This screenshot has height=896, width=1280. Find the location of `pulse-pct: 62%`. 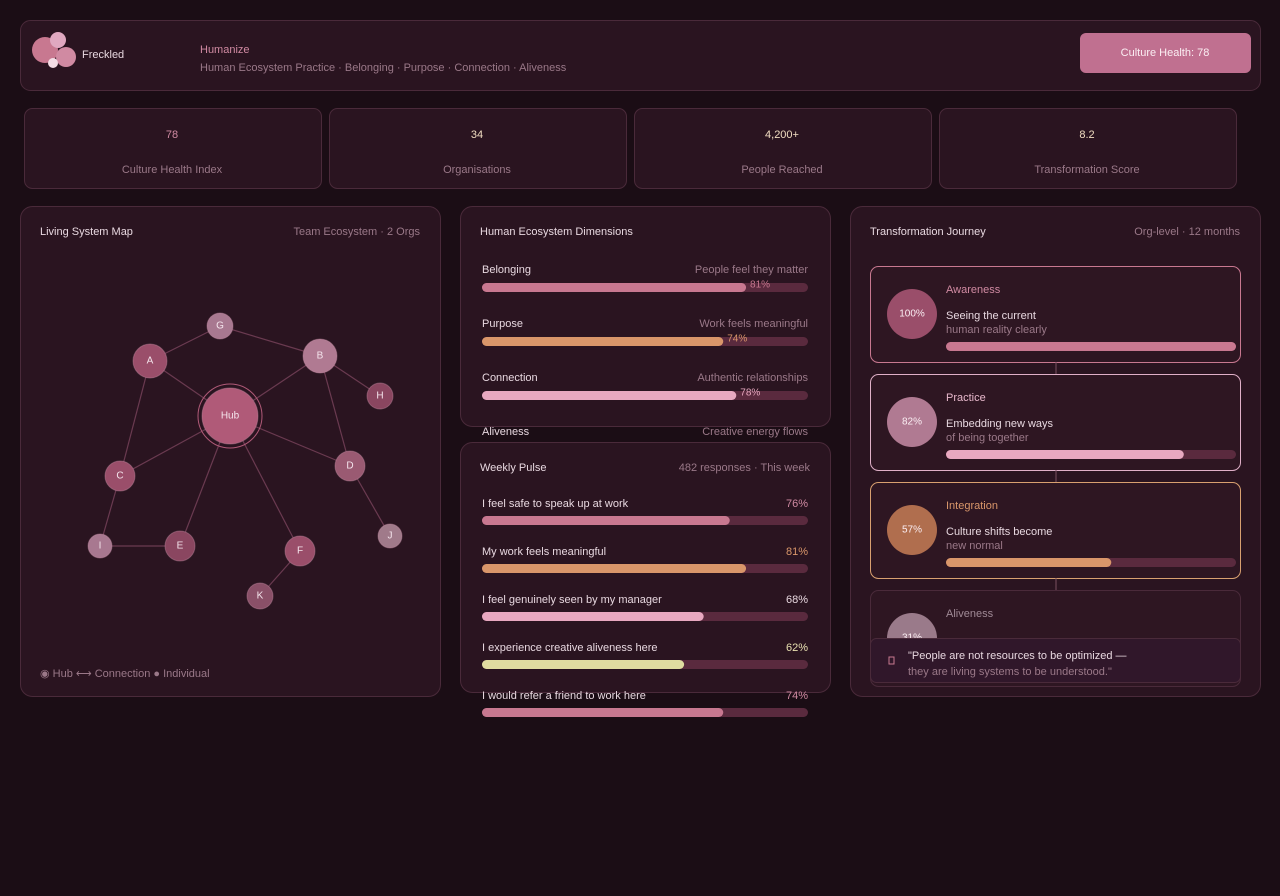

pulse-pct: 62% is located at coordinates (797, 648).